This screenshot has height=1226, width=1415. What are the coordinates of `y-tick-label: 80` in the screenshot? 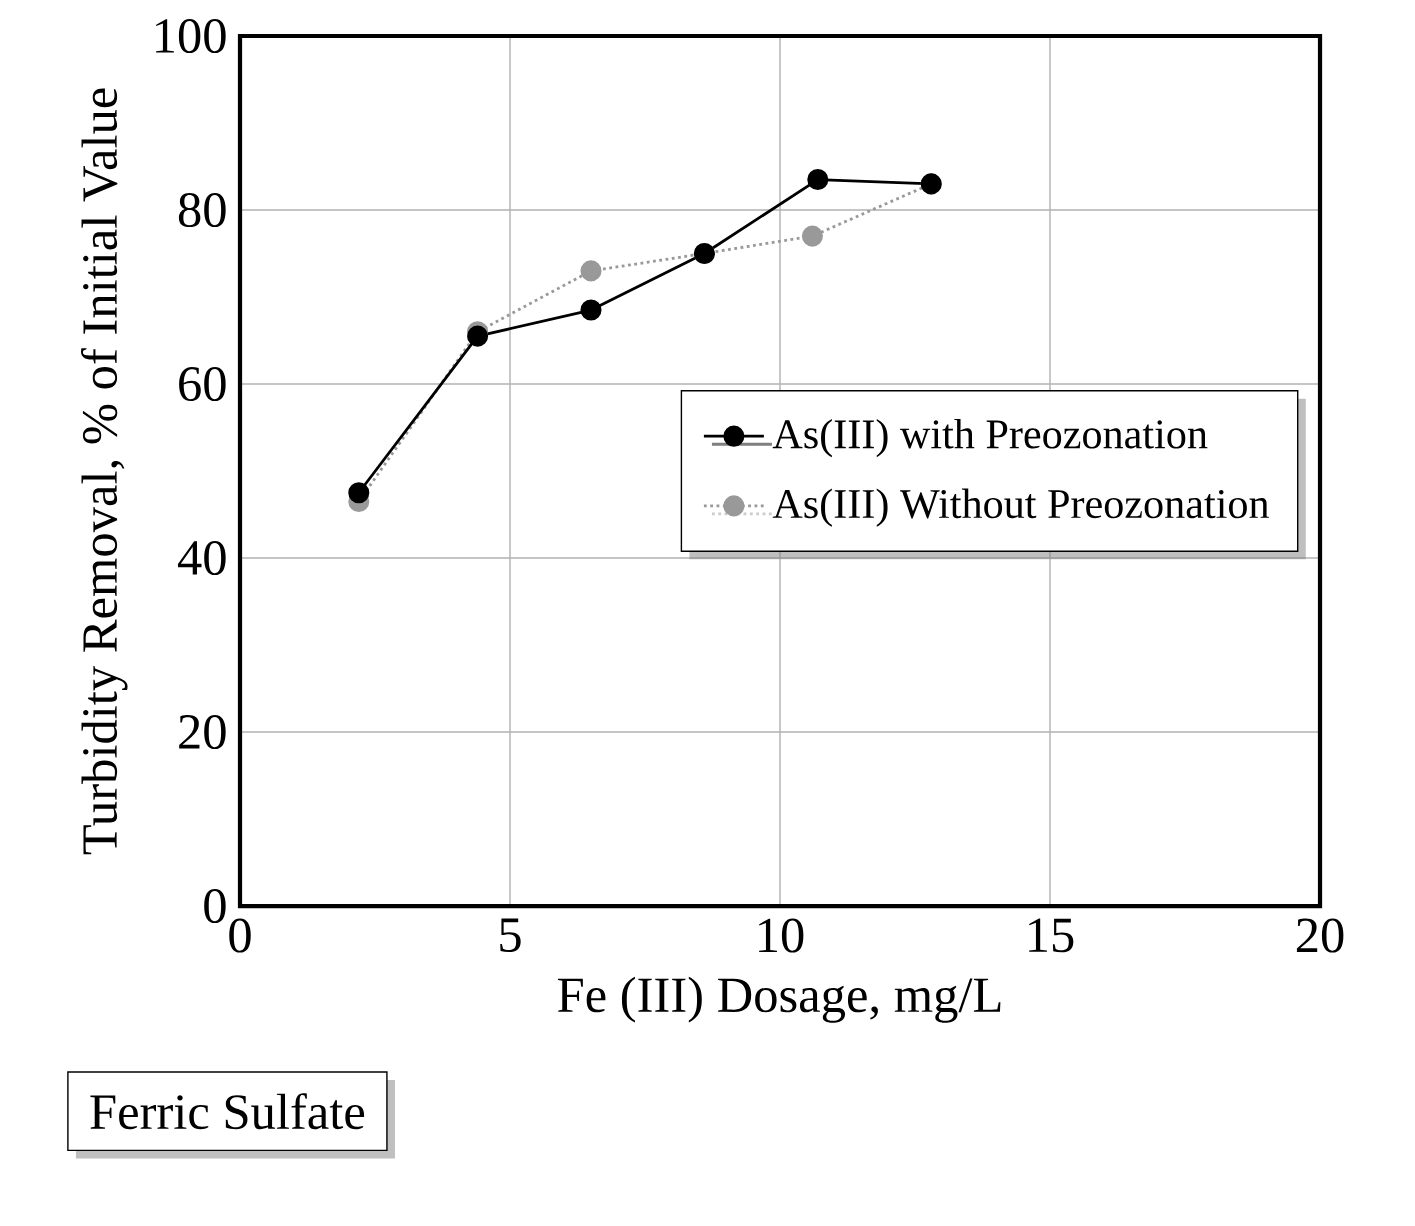 It's located at (202, 210).